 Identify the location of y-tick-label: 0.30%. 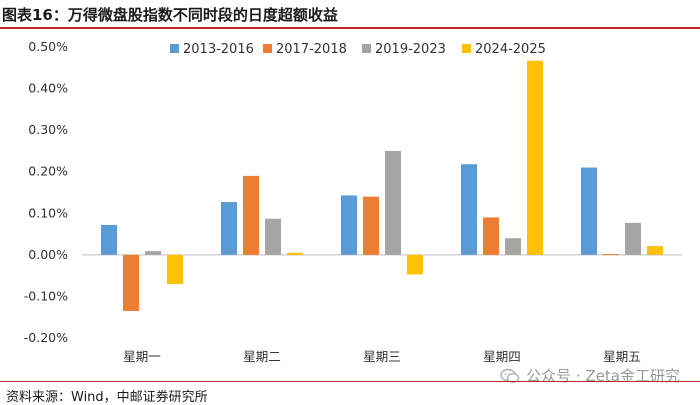
(48, 129).